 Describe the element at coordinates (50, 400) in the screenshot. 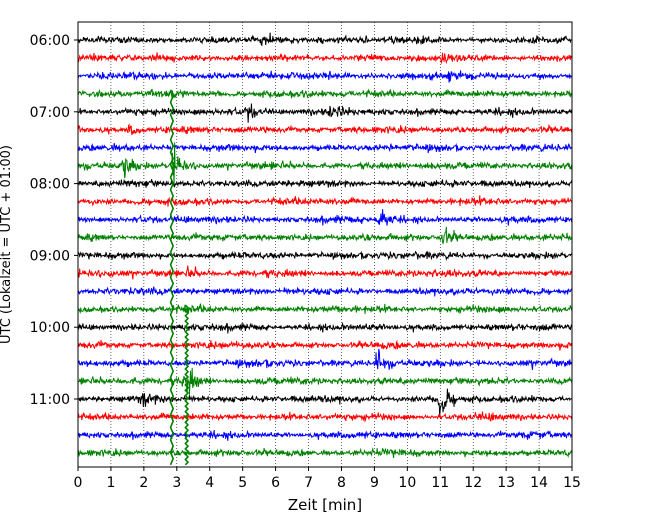

I see `y-tick-label: 11:00` at that location.